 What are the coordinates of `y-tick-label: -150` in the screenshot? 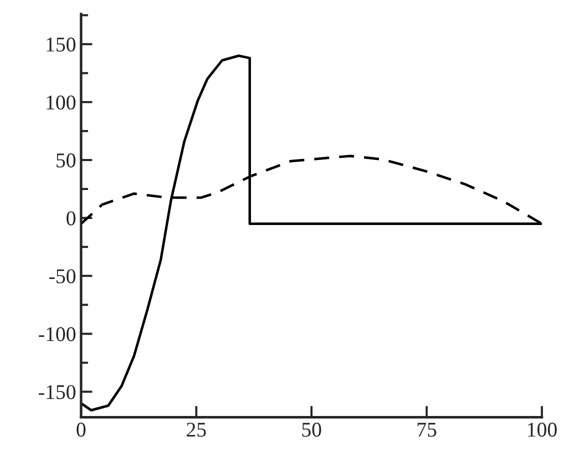 It's located at (57, 392).